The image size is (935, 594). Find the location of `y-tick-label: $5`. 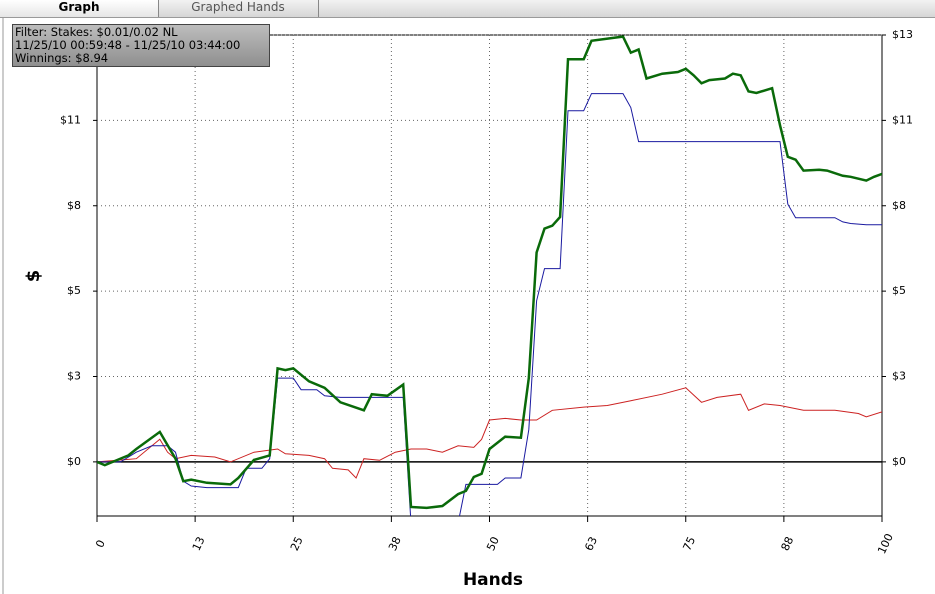

y-tick-label: $5 is located at coordinates (74, 290).